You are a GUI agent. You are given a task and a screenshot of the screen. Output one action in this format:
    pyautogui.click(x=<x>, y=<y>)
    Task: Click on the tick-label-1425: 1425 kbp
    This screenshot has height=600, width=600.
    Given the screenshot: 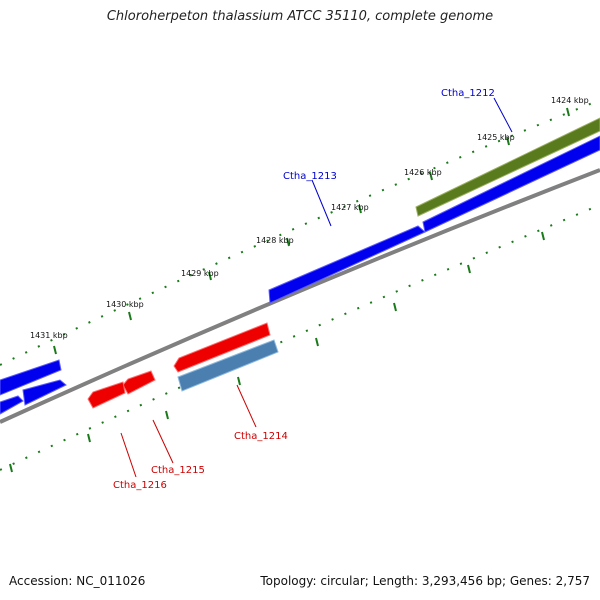 What is the action you would take?
    pyautogui.click(x=496, y=137)
    